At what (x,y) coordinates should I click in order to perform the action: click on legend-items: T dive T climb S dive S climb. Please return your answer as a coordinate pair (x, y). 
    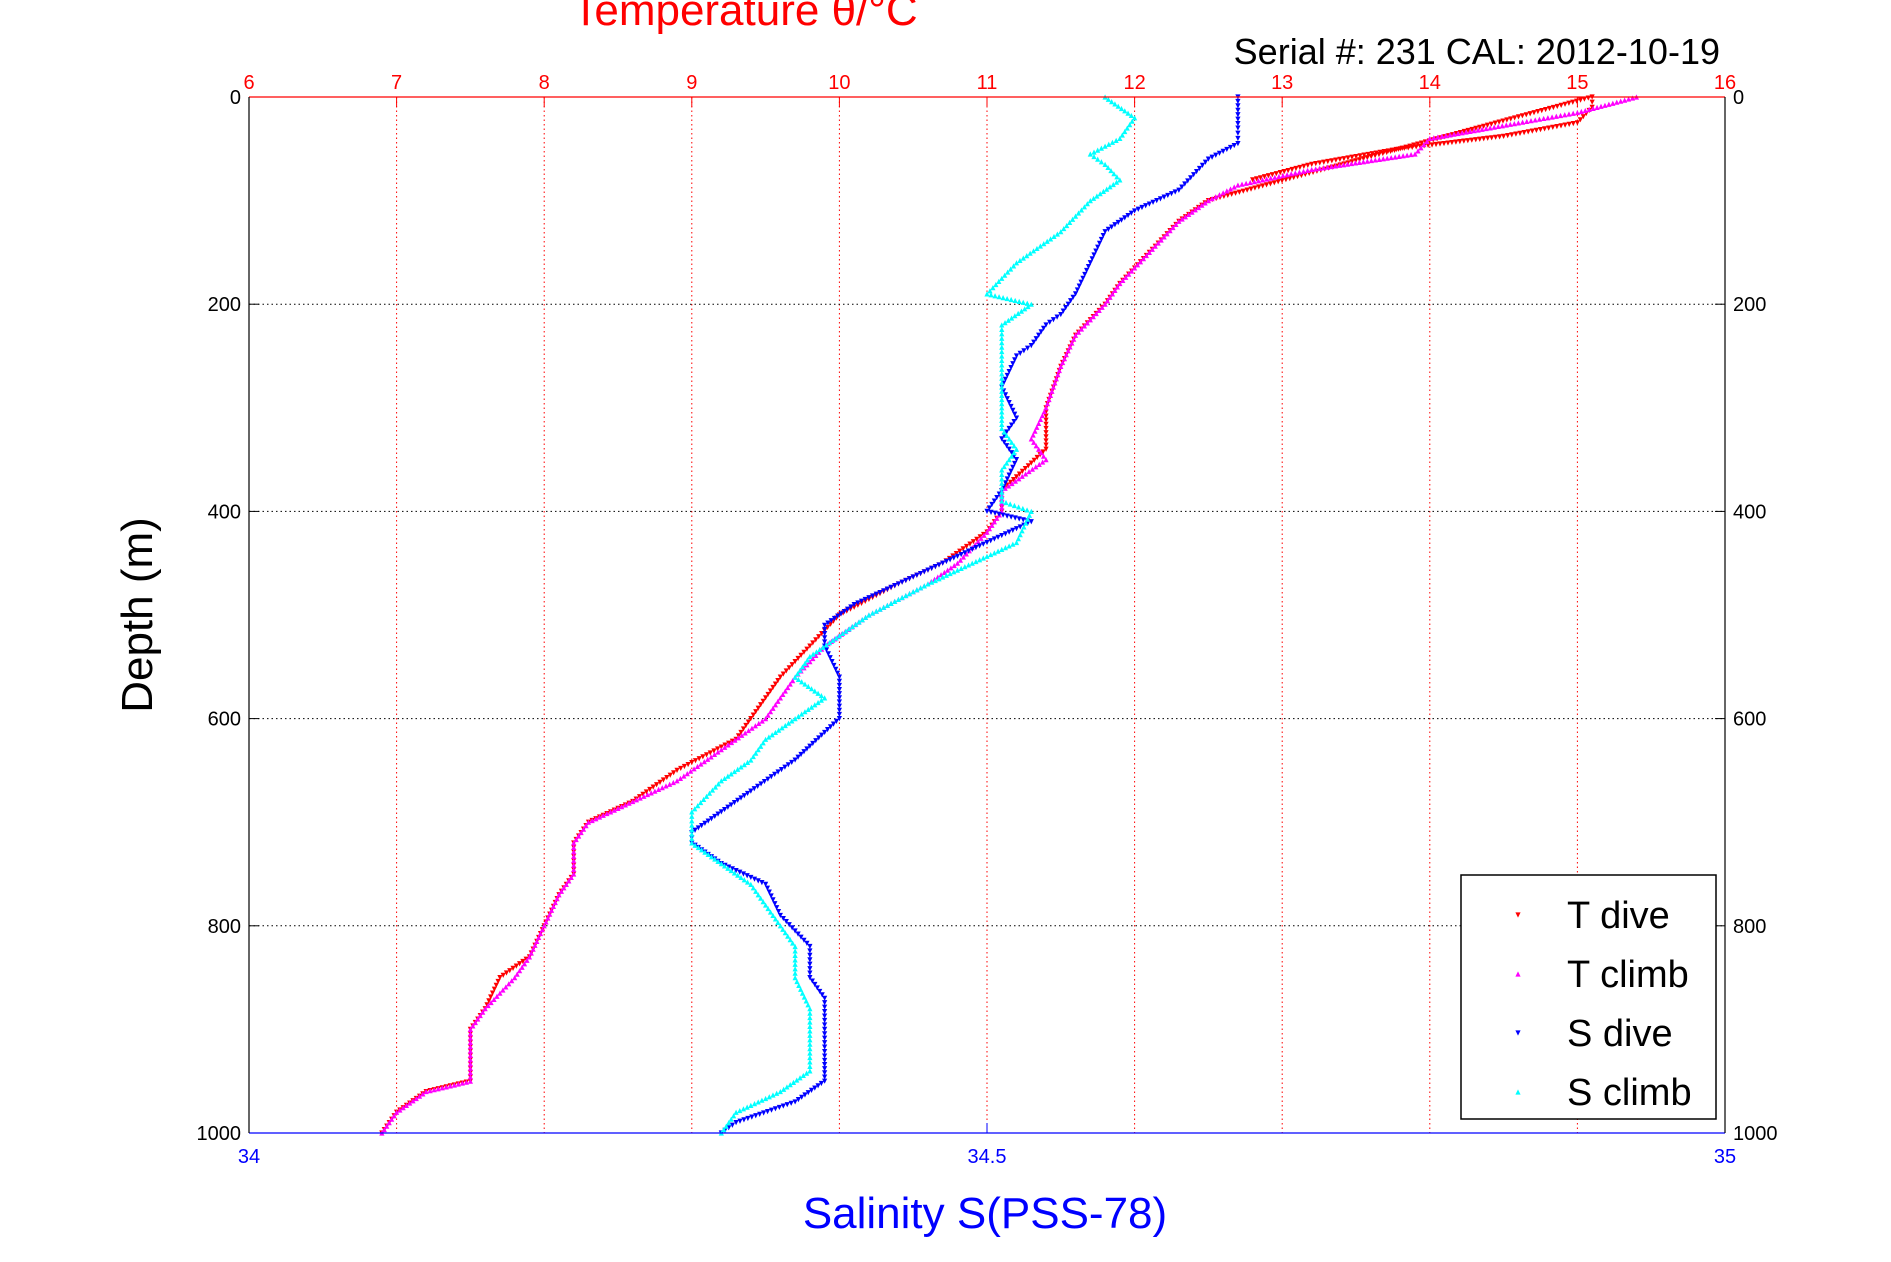
    Looking at the image, I should click on (1603, 1004).